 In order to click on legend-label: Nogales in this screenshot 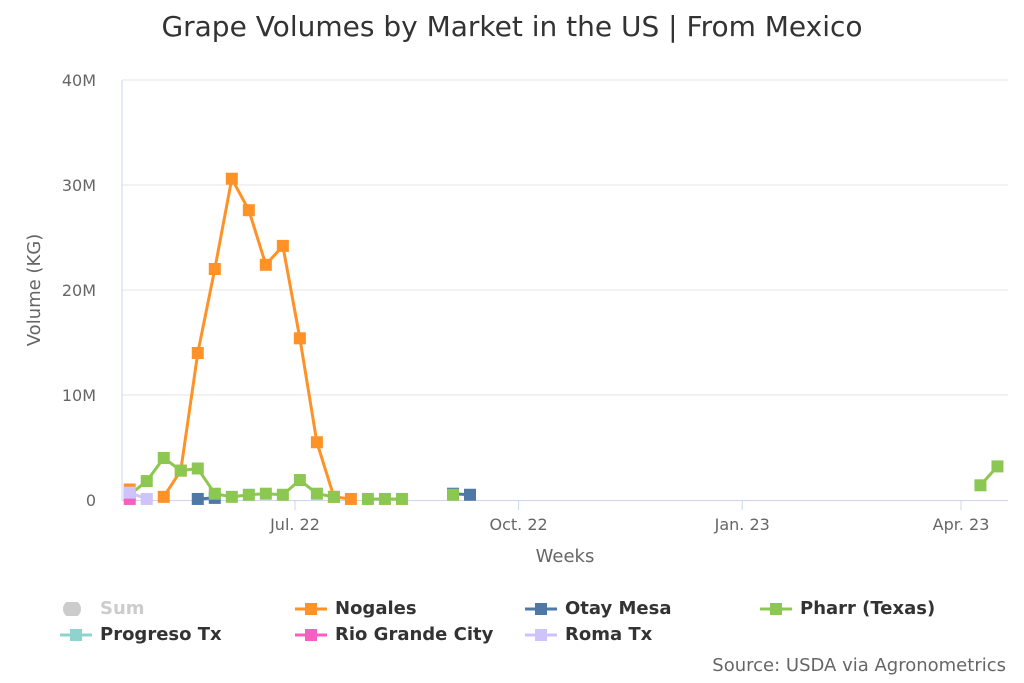, I will do `click(376, 608)`.